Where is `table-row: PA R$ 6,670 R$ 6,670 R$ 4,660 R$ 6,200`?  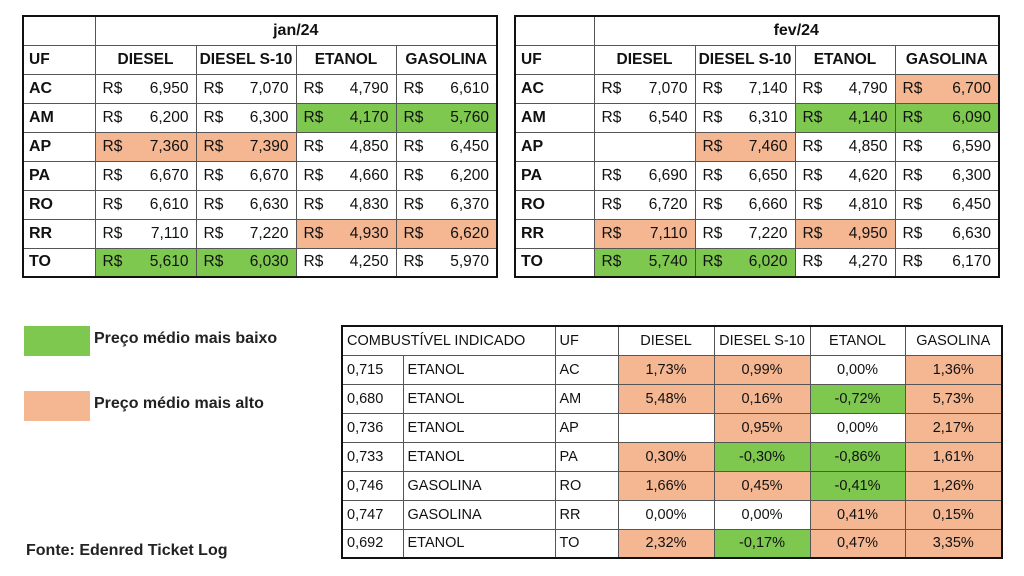 table-row: PA R$ 6,670 R$ 6,670 R$ 4,660 R$ 6,200 is located at coordinates (260, 175).